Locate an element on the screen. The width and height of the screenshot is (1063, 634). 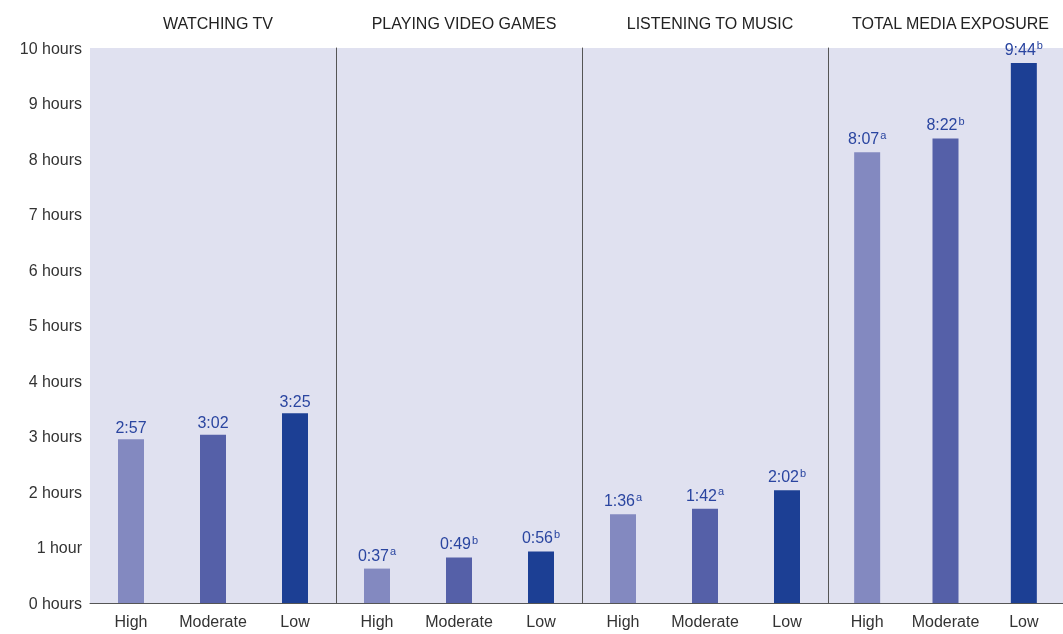
chart-title: TOTAL MEDIA EXPOSURE is located at coordinates (950, 23).